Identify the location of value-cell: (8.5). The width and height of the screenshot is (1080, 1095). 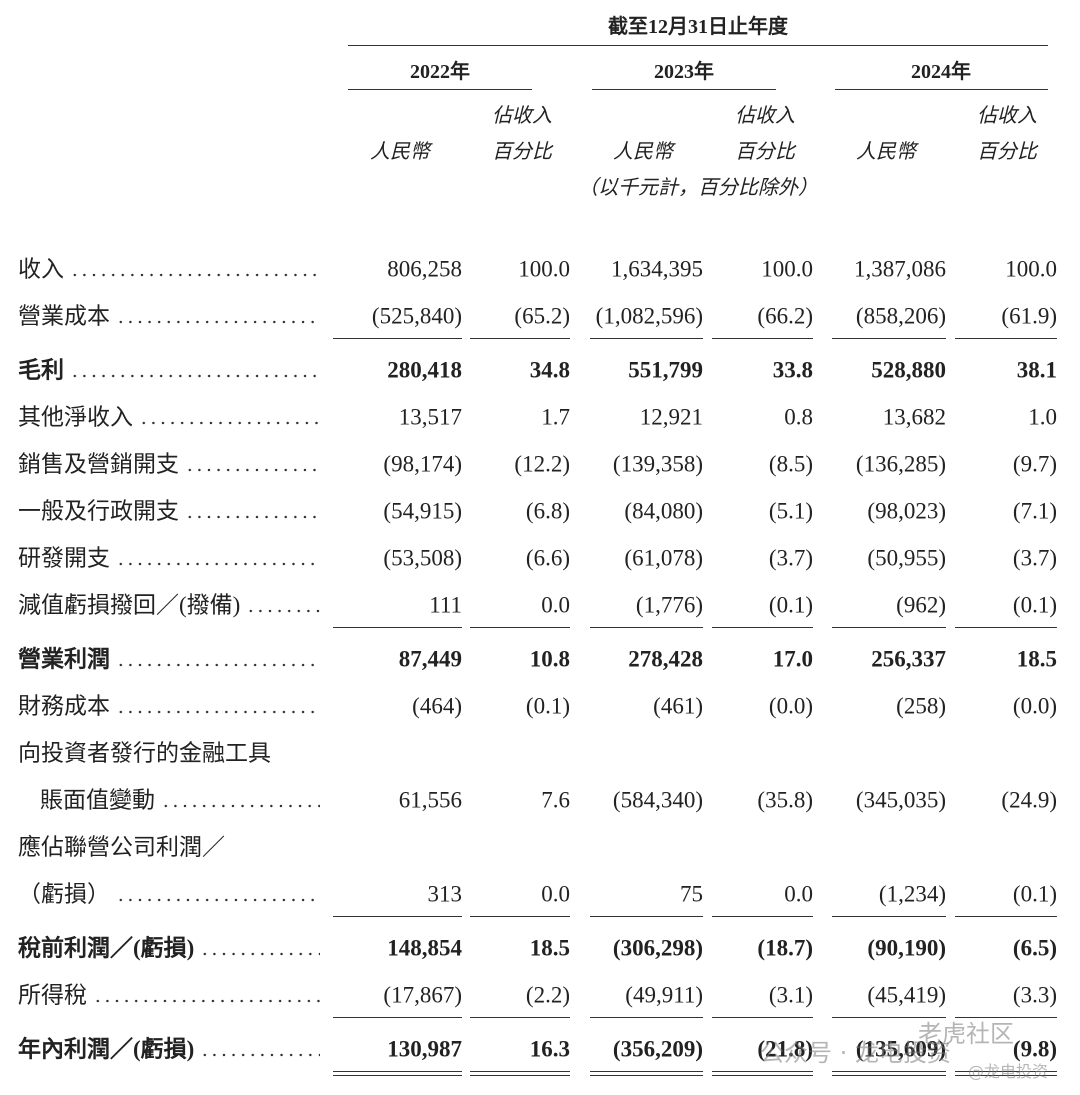
(790, 464).